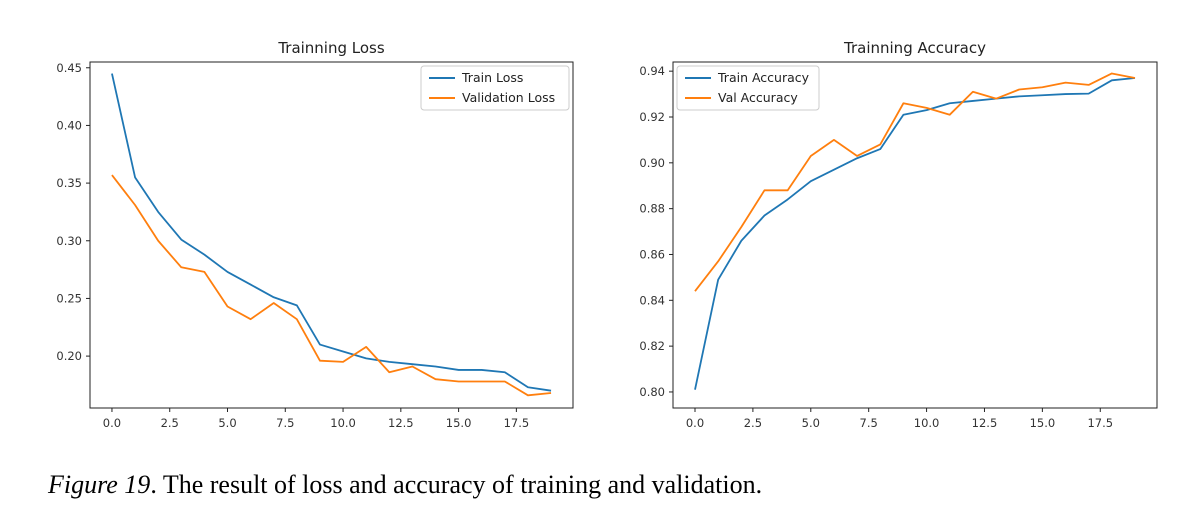  I want to click on acc-y-tick-label: 0.88, so click(652, 209).